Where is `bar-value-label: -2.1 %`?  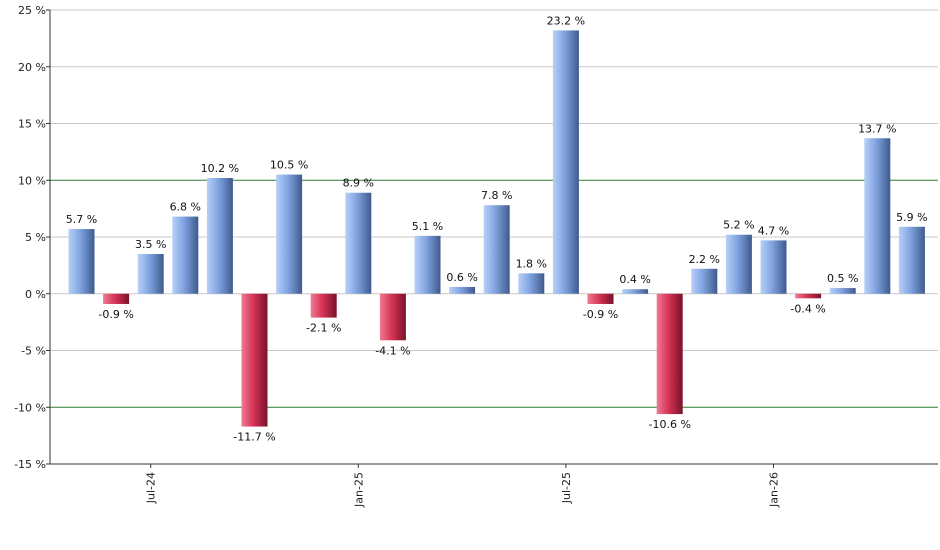
bar-value-label: -2.1 % is located at coordinates (323, 328).